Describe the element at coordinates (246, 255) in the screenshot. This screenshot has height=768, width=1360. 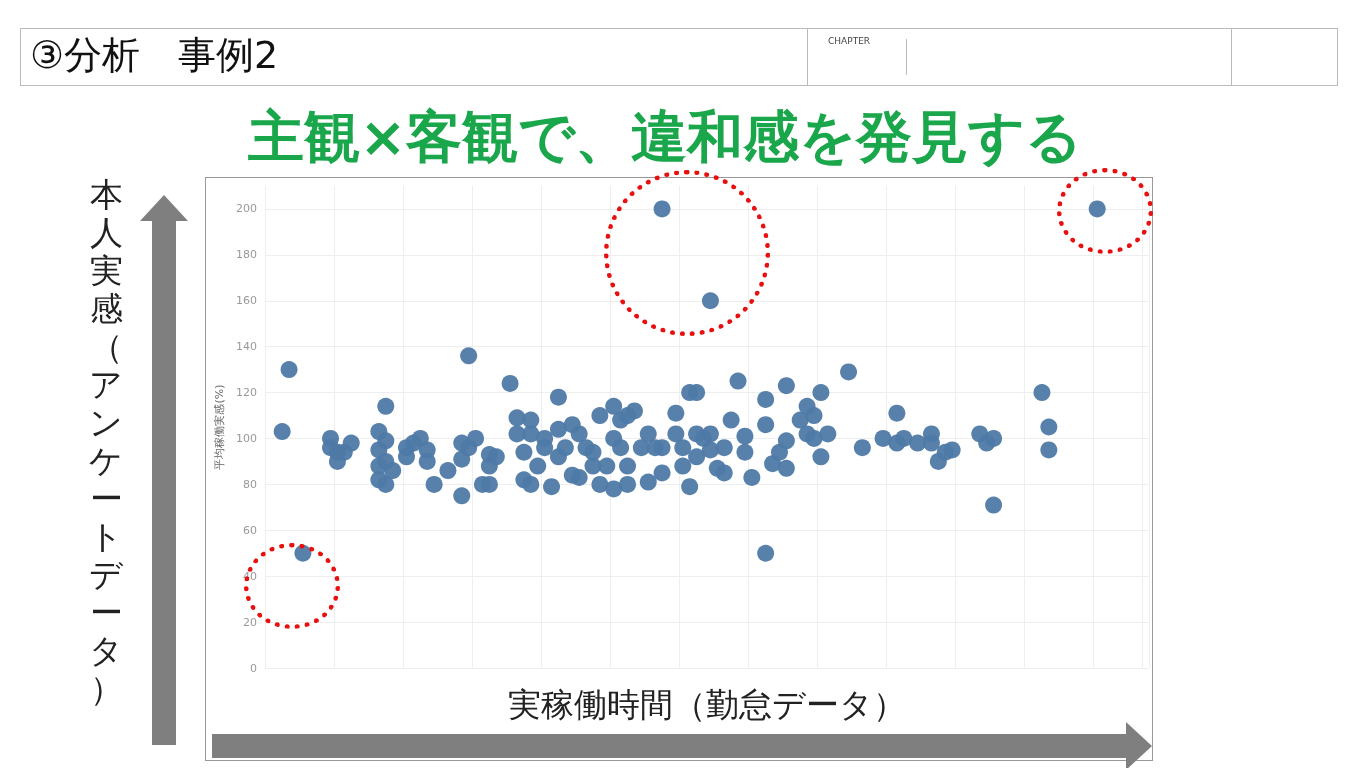
I see `y-tick-label: 180` at that location.